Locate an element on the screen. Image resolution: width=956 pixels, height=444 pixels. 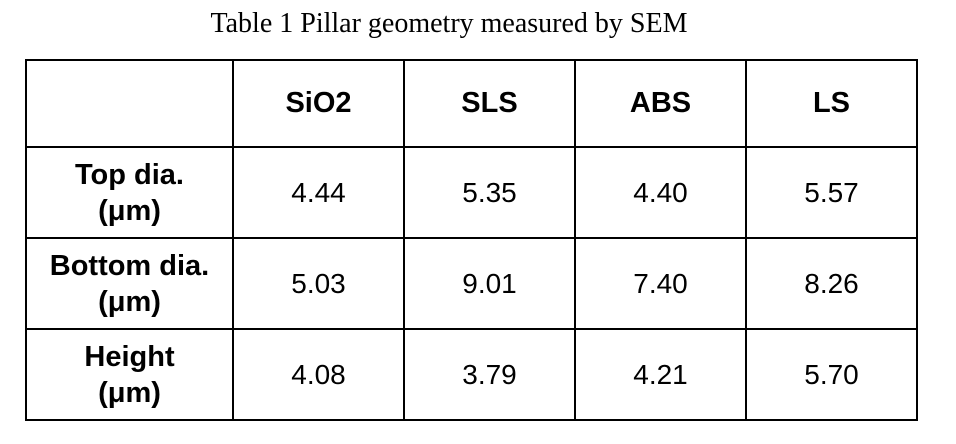
value-cell: 5.03 is located at coordinates (318, 283).